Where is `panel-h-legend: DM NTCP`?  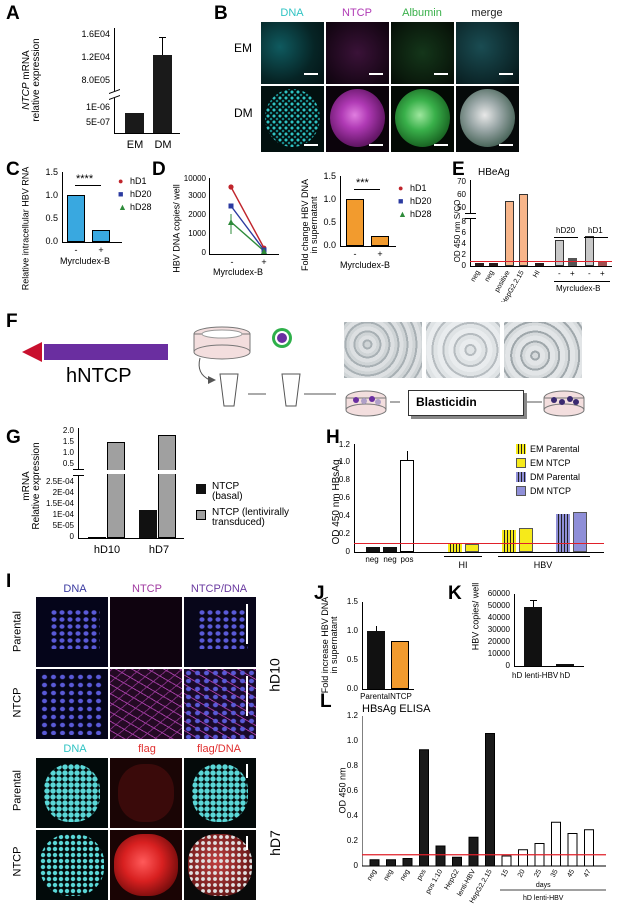
panel-h-legend: DM NTCP is located at coordinates (550, 491).